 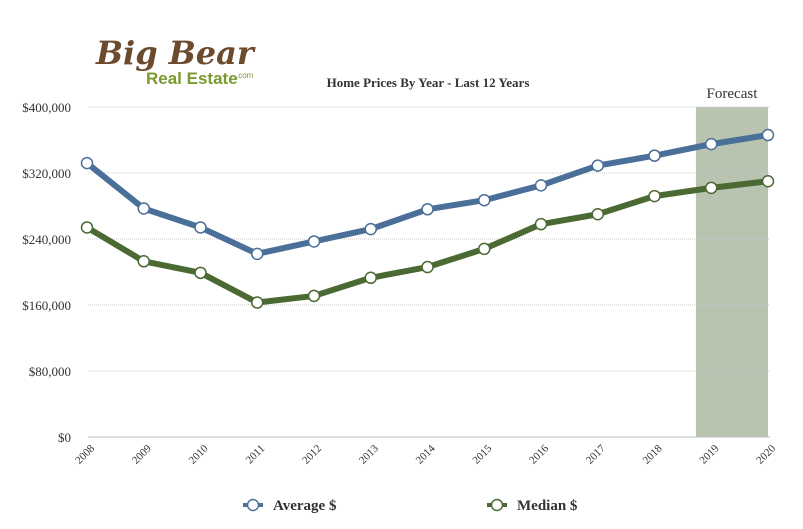 What do you see at coordinates (482, 454) in the screenshot?
I see `x-tick-label: 2015` at bounding box center [482, 454].